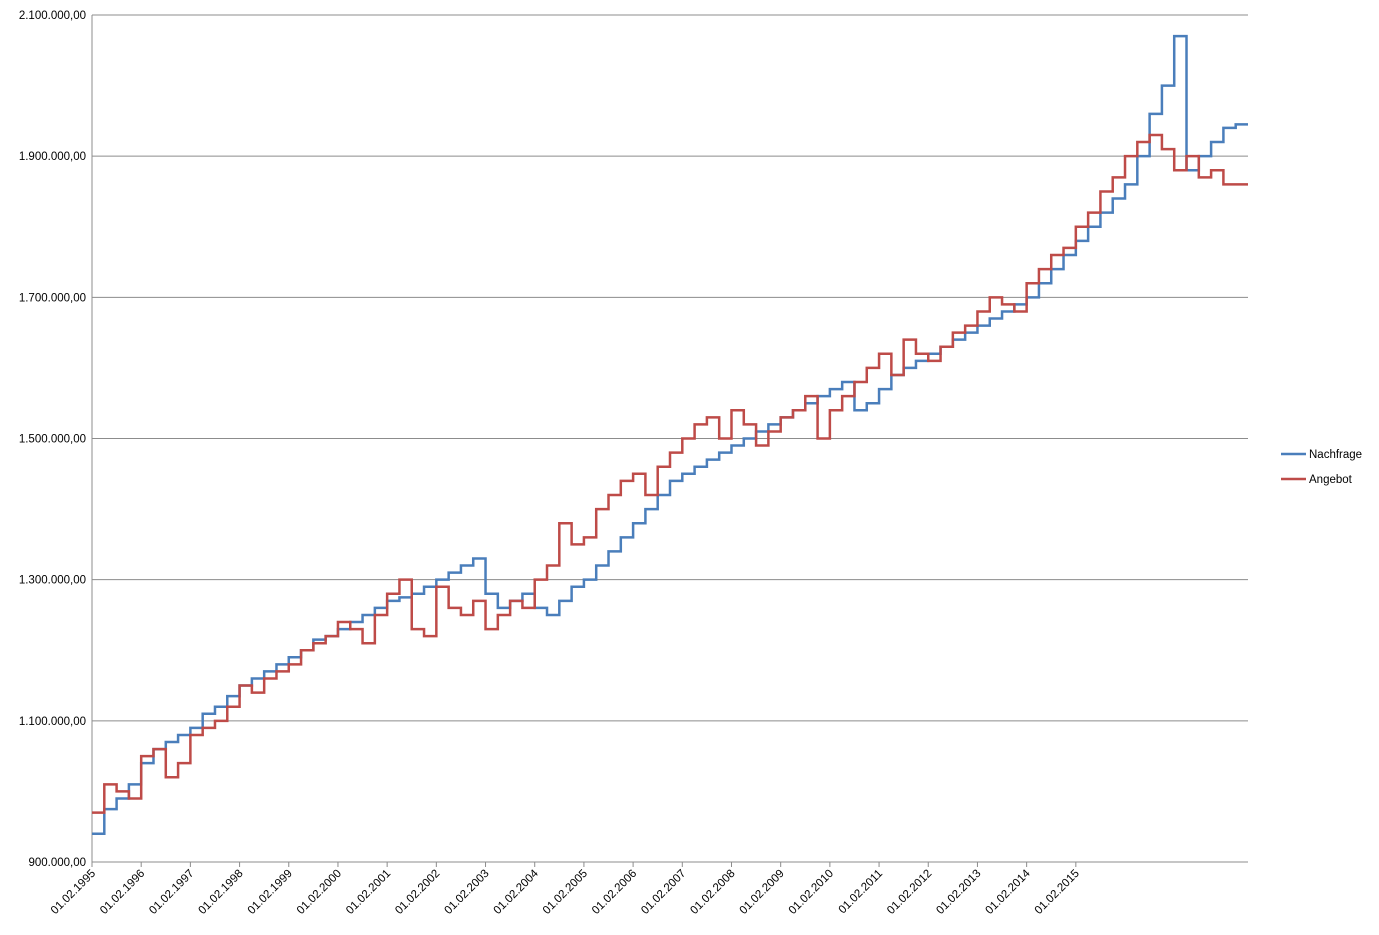  I want to click on x-tick-label: 01.02.2011, so click(861, 892).